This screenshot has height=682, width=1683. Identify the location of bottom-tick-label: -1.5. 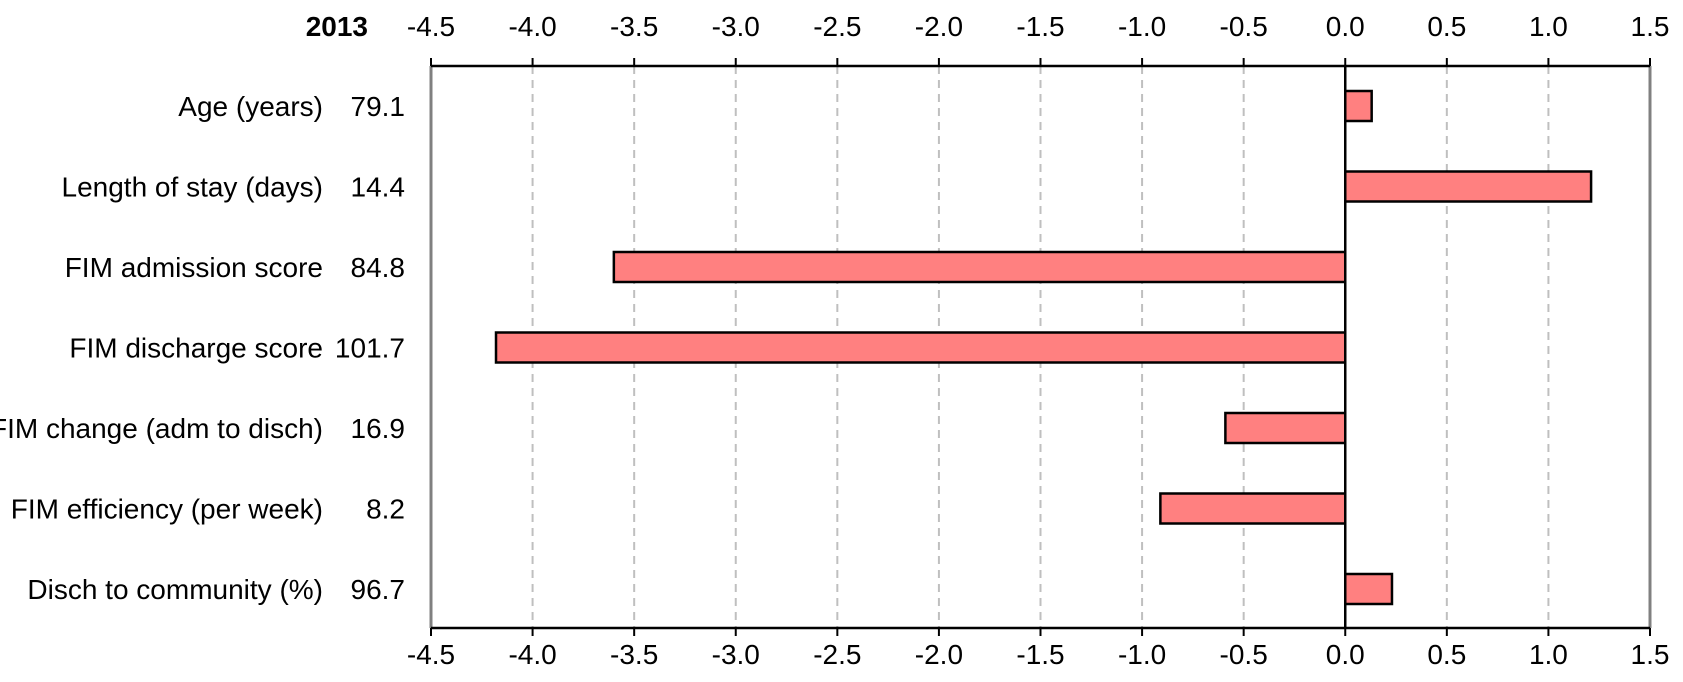
(1040, 654).